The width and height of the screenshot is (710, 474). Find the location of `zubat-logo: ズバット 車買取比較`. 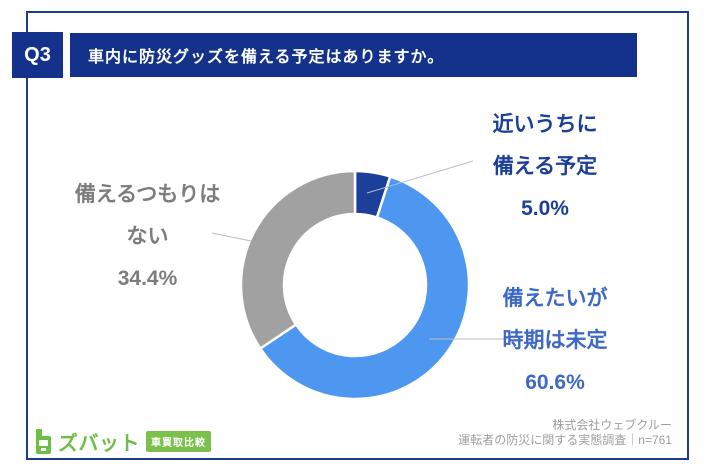

zubat-logo: ズバット 車買取比較 is located at coordinates (122, 441).